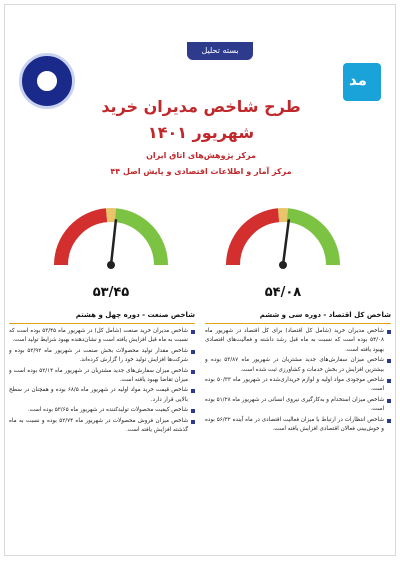 This screenshot has width=400, height=564. Describe the element at coordinates (113, 242) in the screenshot. I see `industry-gauge-needle` at that location.